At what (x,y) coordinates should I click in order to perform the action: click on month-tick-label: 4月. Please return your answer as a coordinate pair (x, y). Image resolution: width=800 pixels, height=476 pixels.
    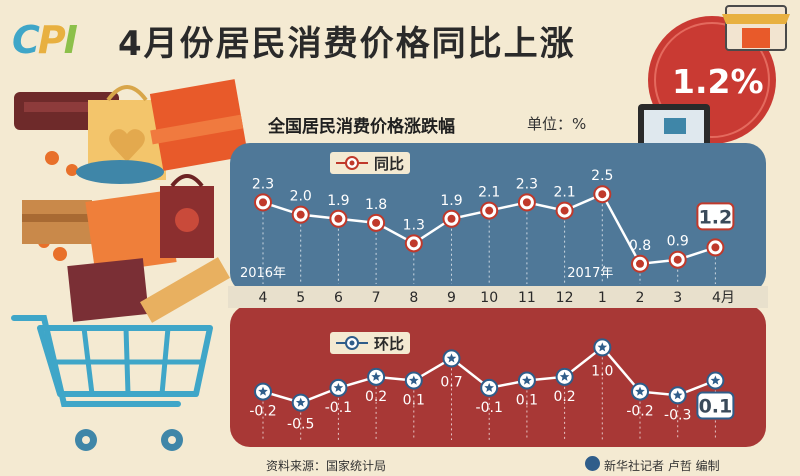
    Looking at the image, I should click on (723, 298).